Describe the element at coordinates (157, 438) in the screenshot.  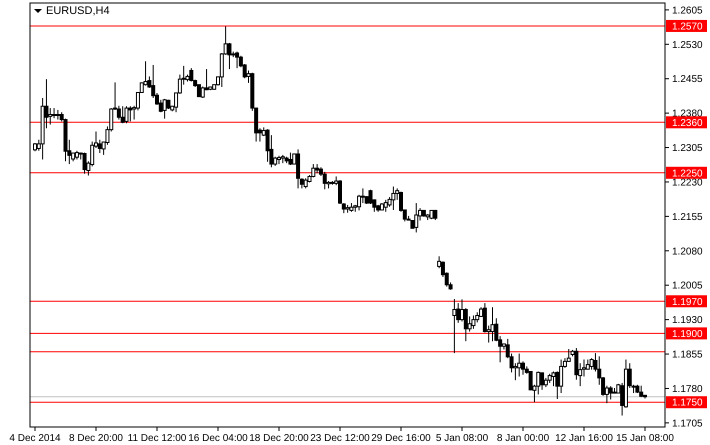
I see `x-tick-label: 11 Dec 12:00` at that location.